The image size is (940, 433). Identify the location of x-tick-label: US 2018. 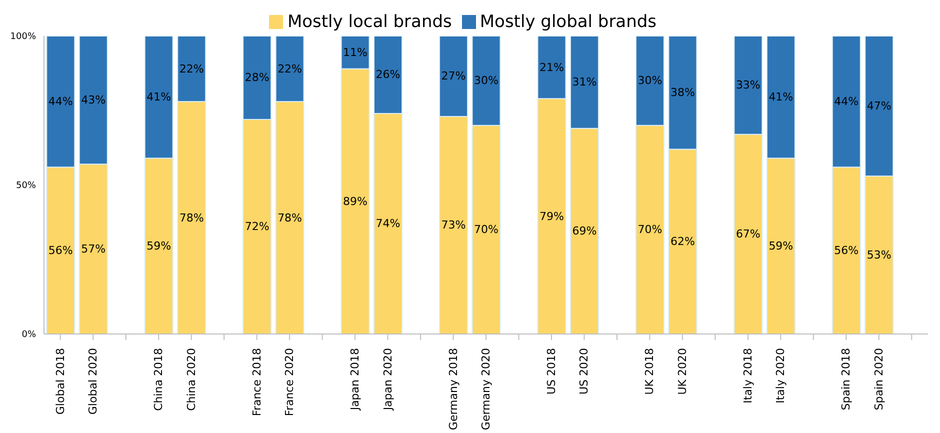
(551, 371).